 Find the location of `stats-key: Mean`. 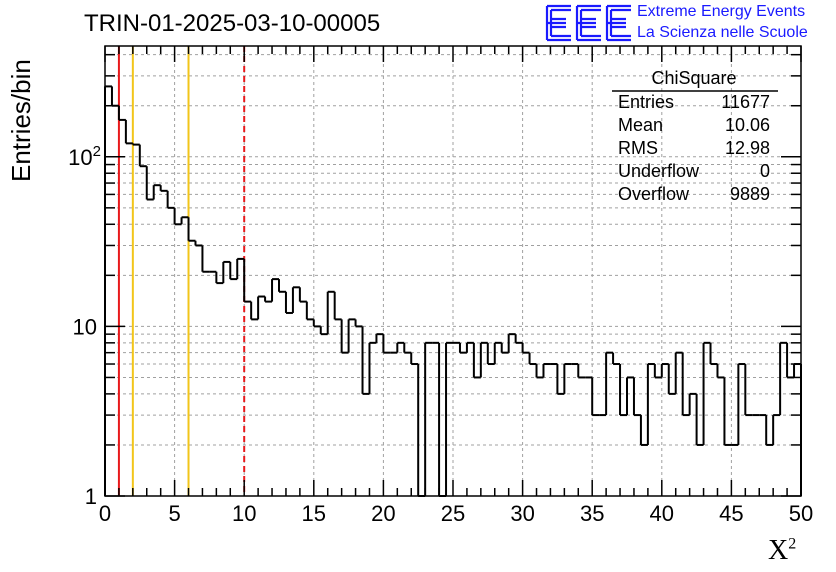

stats-key: Mean is located at coordinates (641, 125).